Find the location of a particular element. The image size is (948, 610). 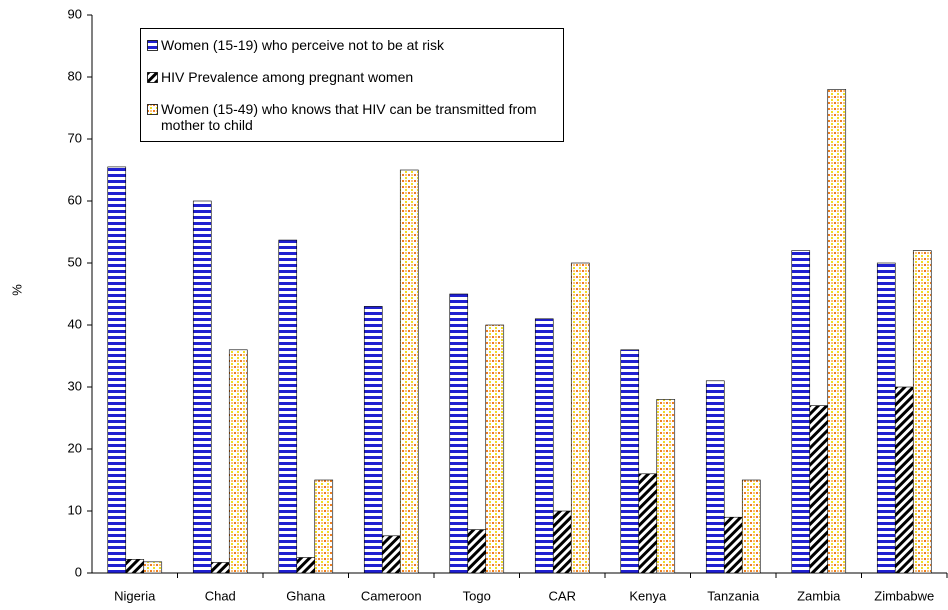

legend-label: HIV Prevalence among pregnant women is located at coordinates (287, 77).